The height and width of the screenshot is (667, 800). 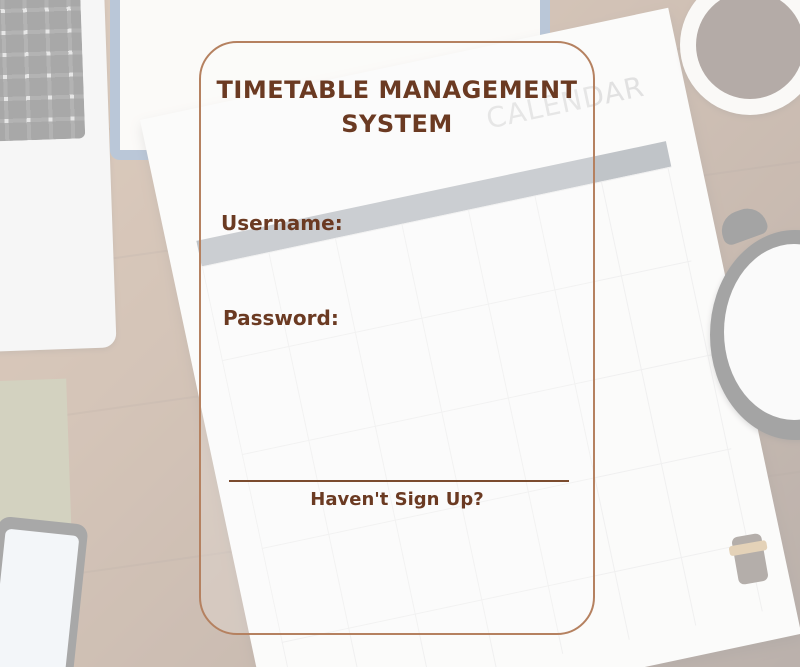 What do you see at coordinates (282, 223) in the screenshot?
I see `username-label: Username:` at bounding box center [282, 223].